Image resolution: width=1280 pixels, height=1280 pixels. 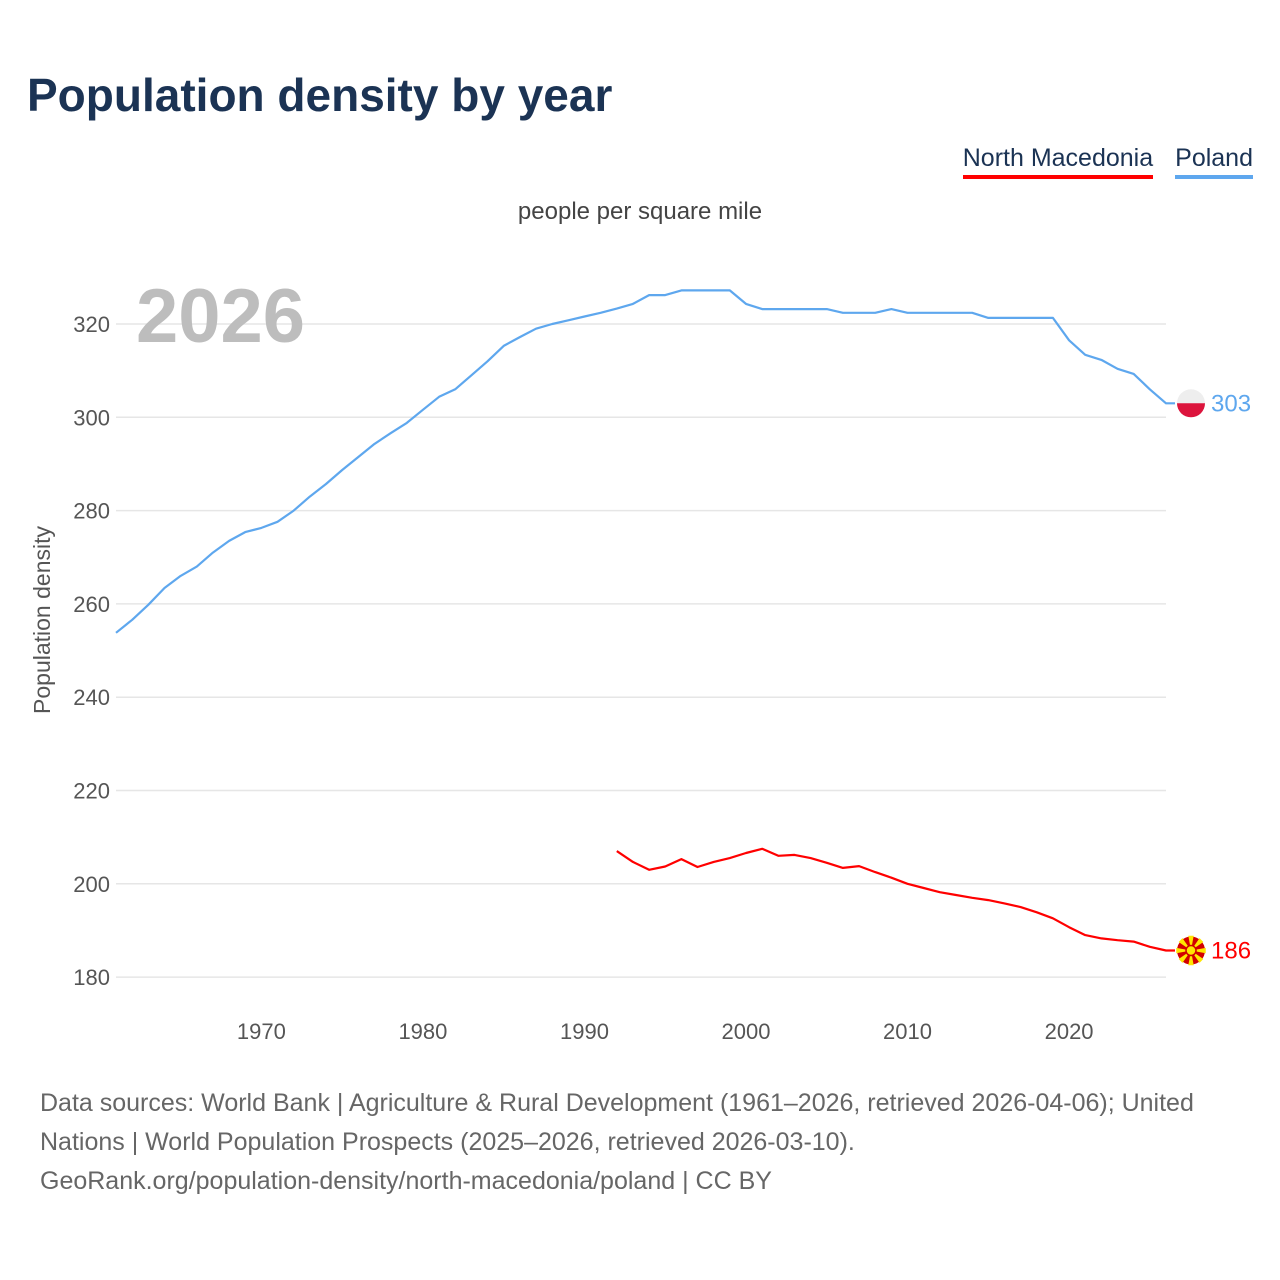 What do you see at coordinates (1231, 403) in the screenshot?
I see `end-value-label-poland: 303` at bounding box center [1231, 403].